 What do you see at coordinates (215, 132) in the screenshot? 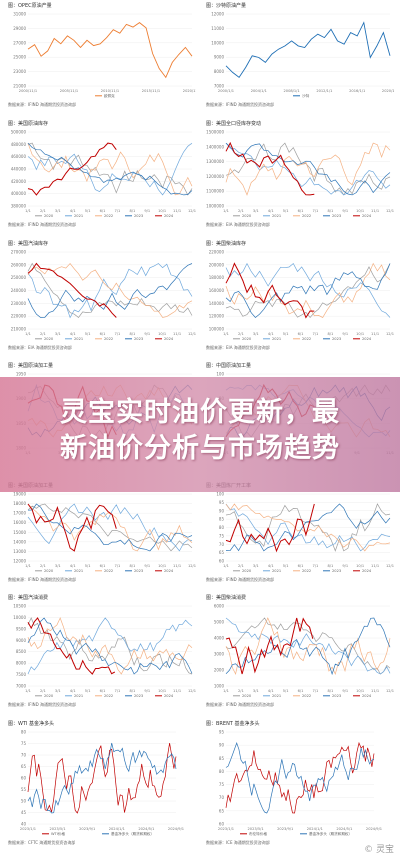
I see `y-tick-label: 1500000` at bounding box center [215, 132].